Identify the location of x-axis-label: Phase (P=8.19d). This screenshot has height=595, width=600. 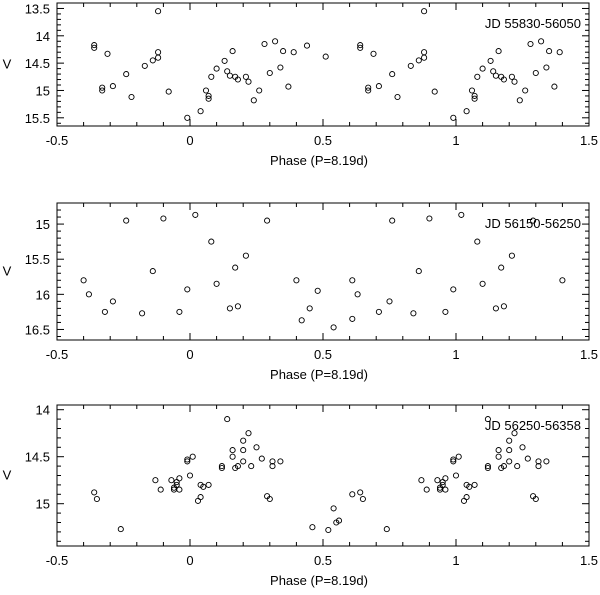
(319, 580).